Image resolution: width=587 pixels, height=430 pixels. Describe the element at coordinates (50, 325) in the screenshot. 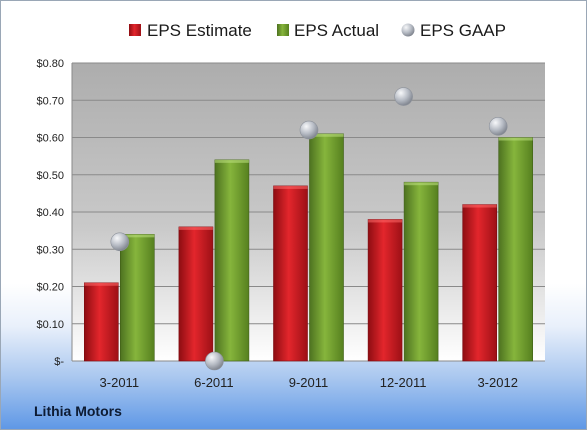

I see `y-tick-label: $0.10` at that location.